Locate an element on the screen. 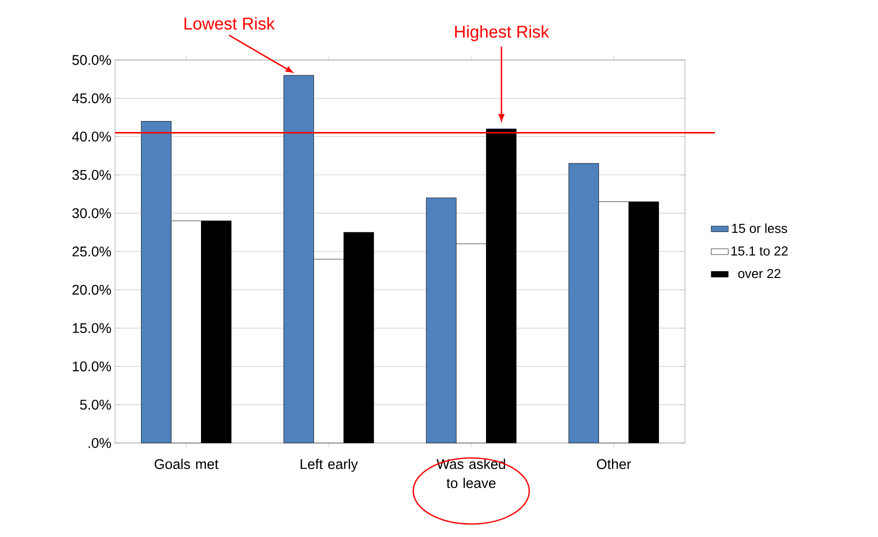  y-tick-label: 50.0% is located at coordinates (91, 60).